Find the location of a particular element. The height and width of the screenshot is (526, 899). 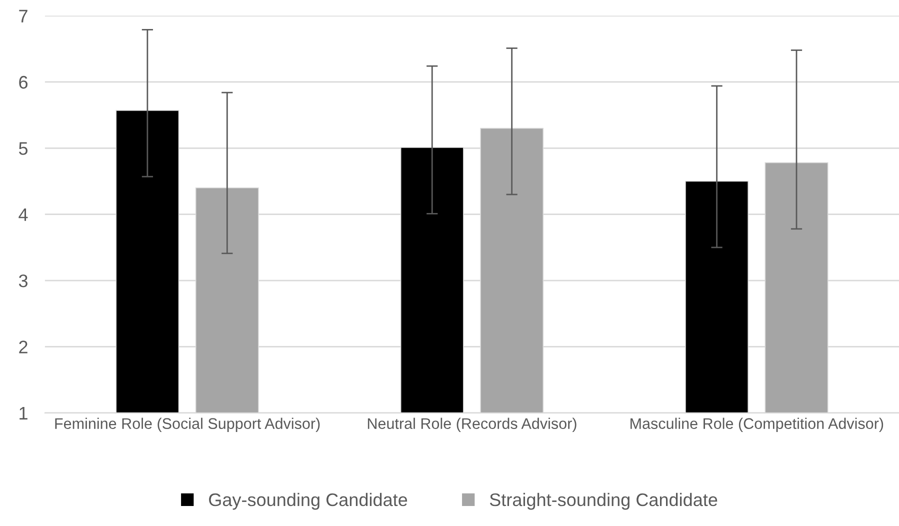

y-tick-label: 3 is located at coordinates (23, 281).